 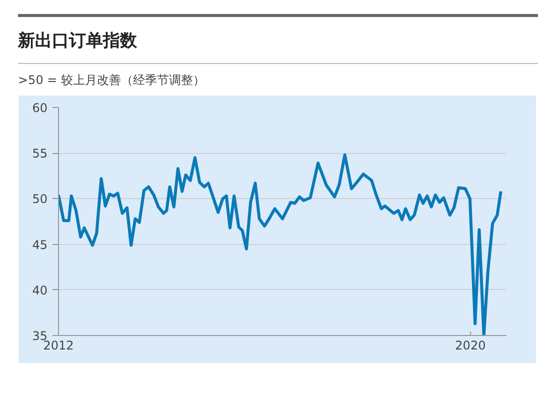 What do you see at coordinates (112, 81) in the screenshot?
I see `chart-subtitle: >50 = 较上月改善（经季节调整）` at bounding box center [112, 81].